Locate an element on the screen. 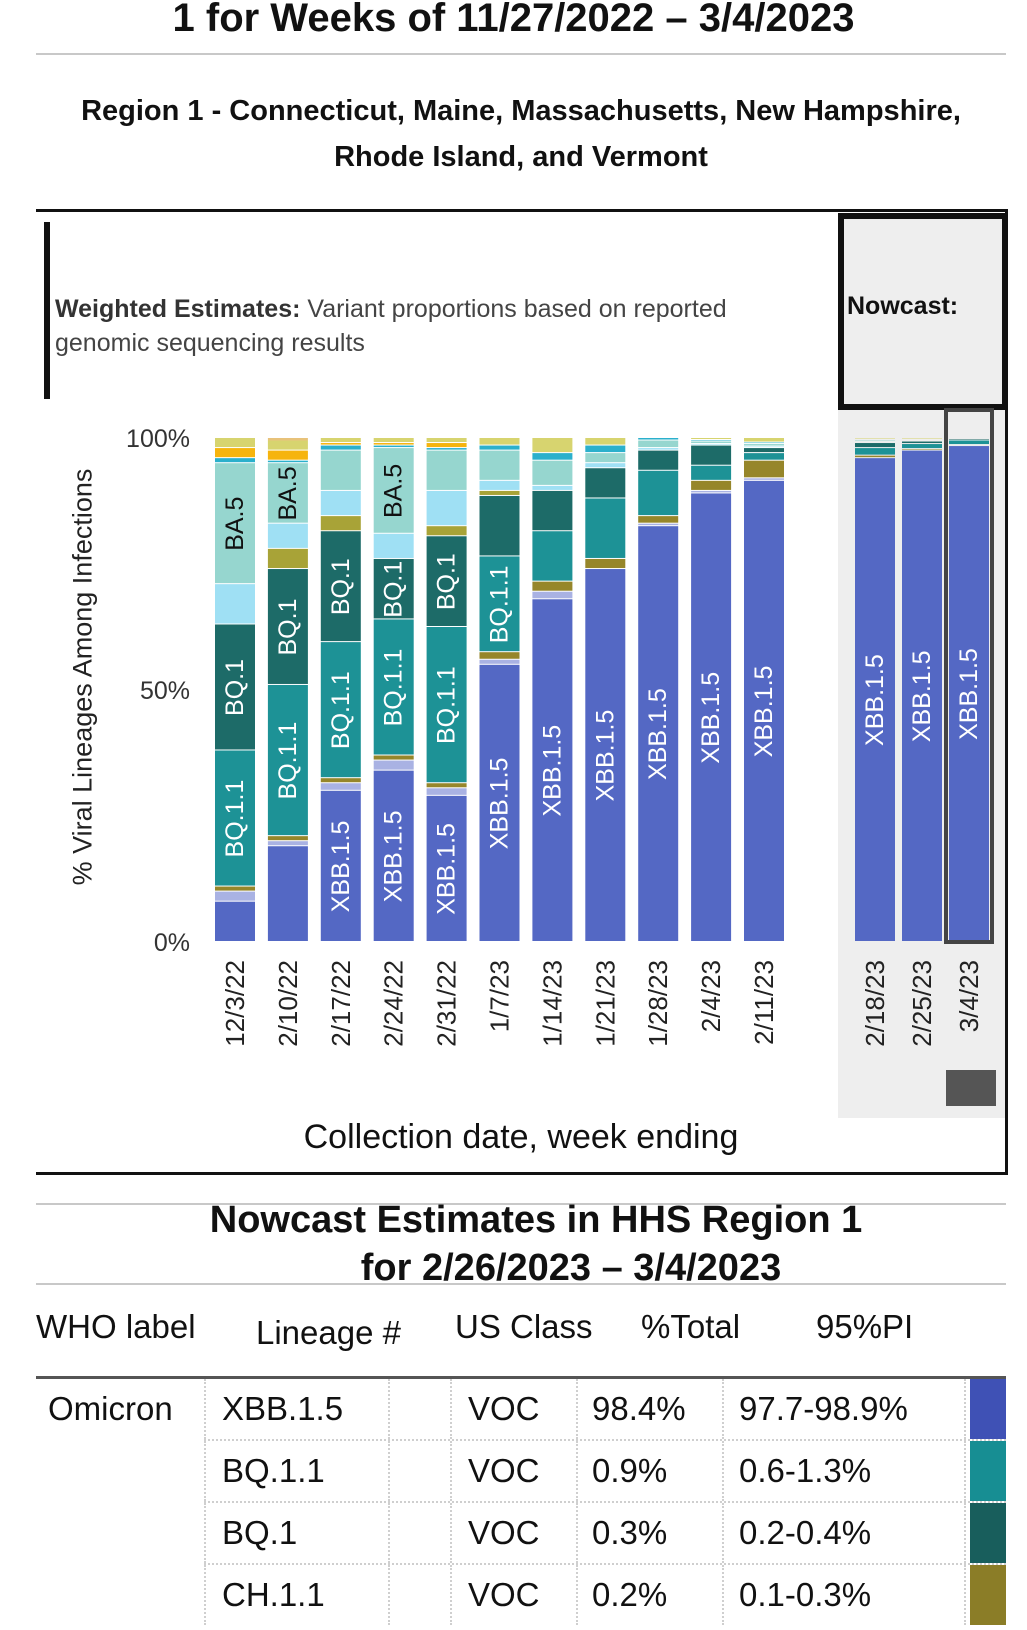 Image resolution: width=1027 pixels, height=1630 pixels. table-row: BQ.1.1 VOC 0.9% 0.6-1.3% is located at coordinates (521, 1470).